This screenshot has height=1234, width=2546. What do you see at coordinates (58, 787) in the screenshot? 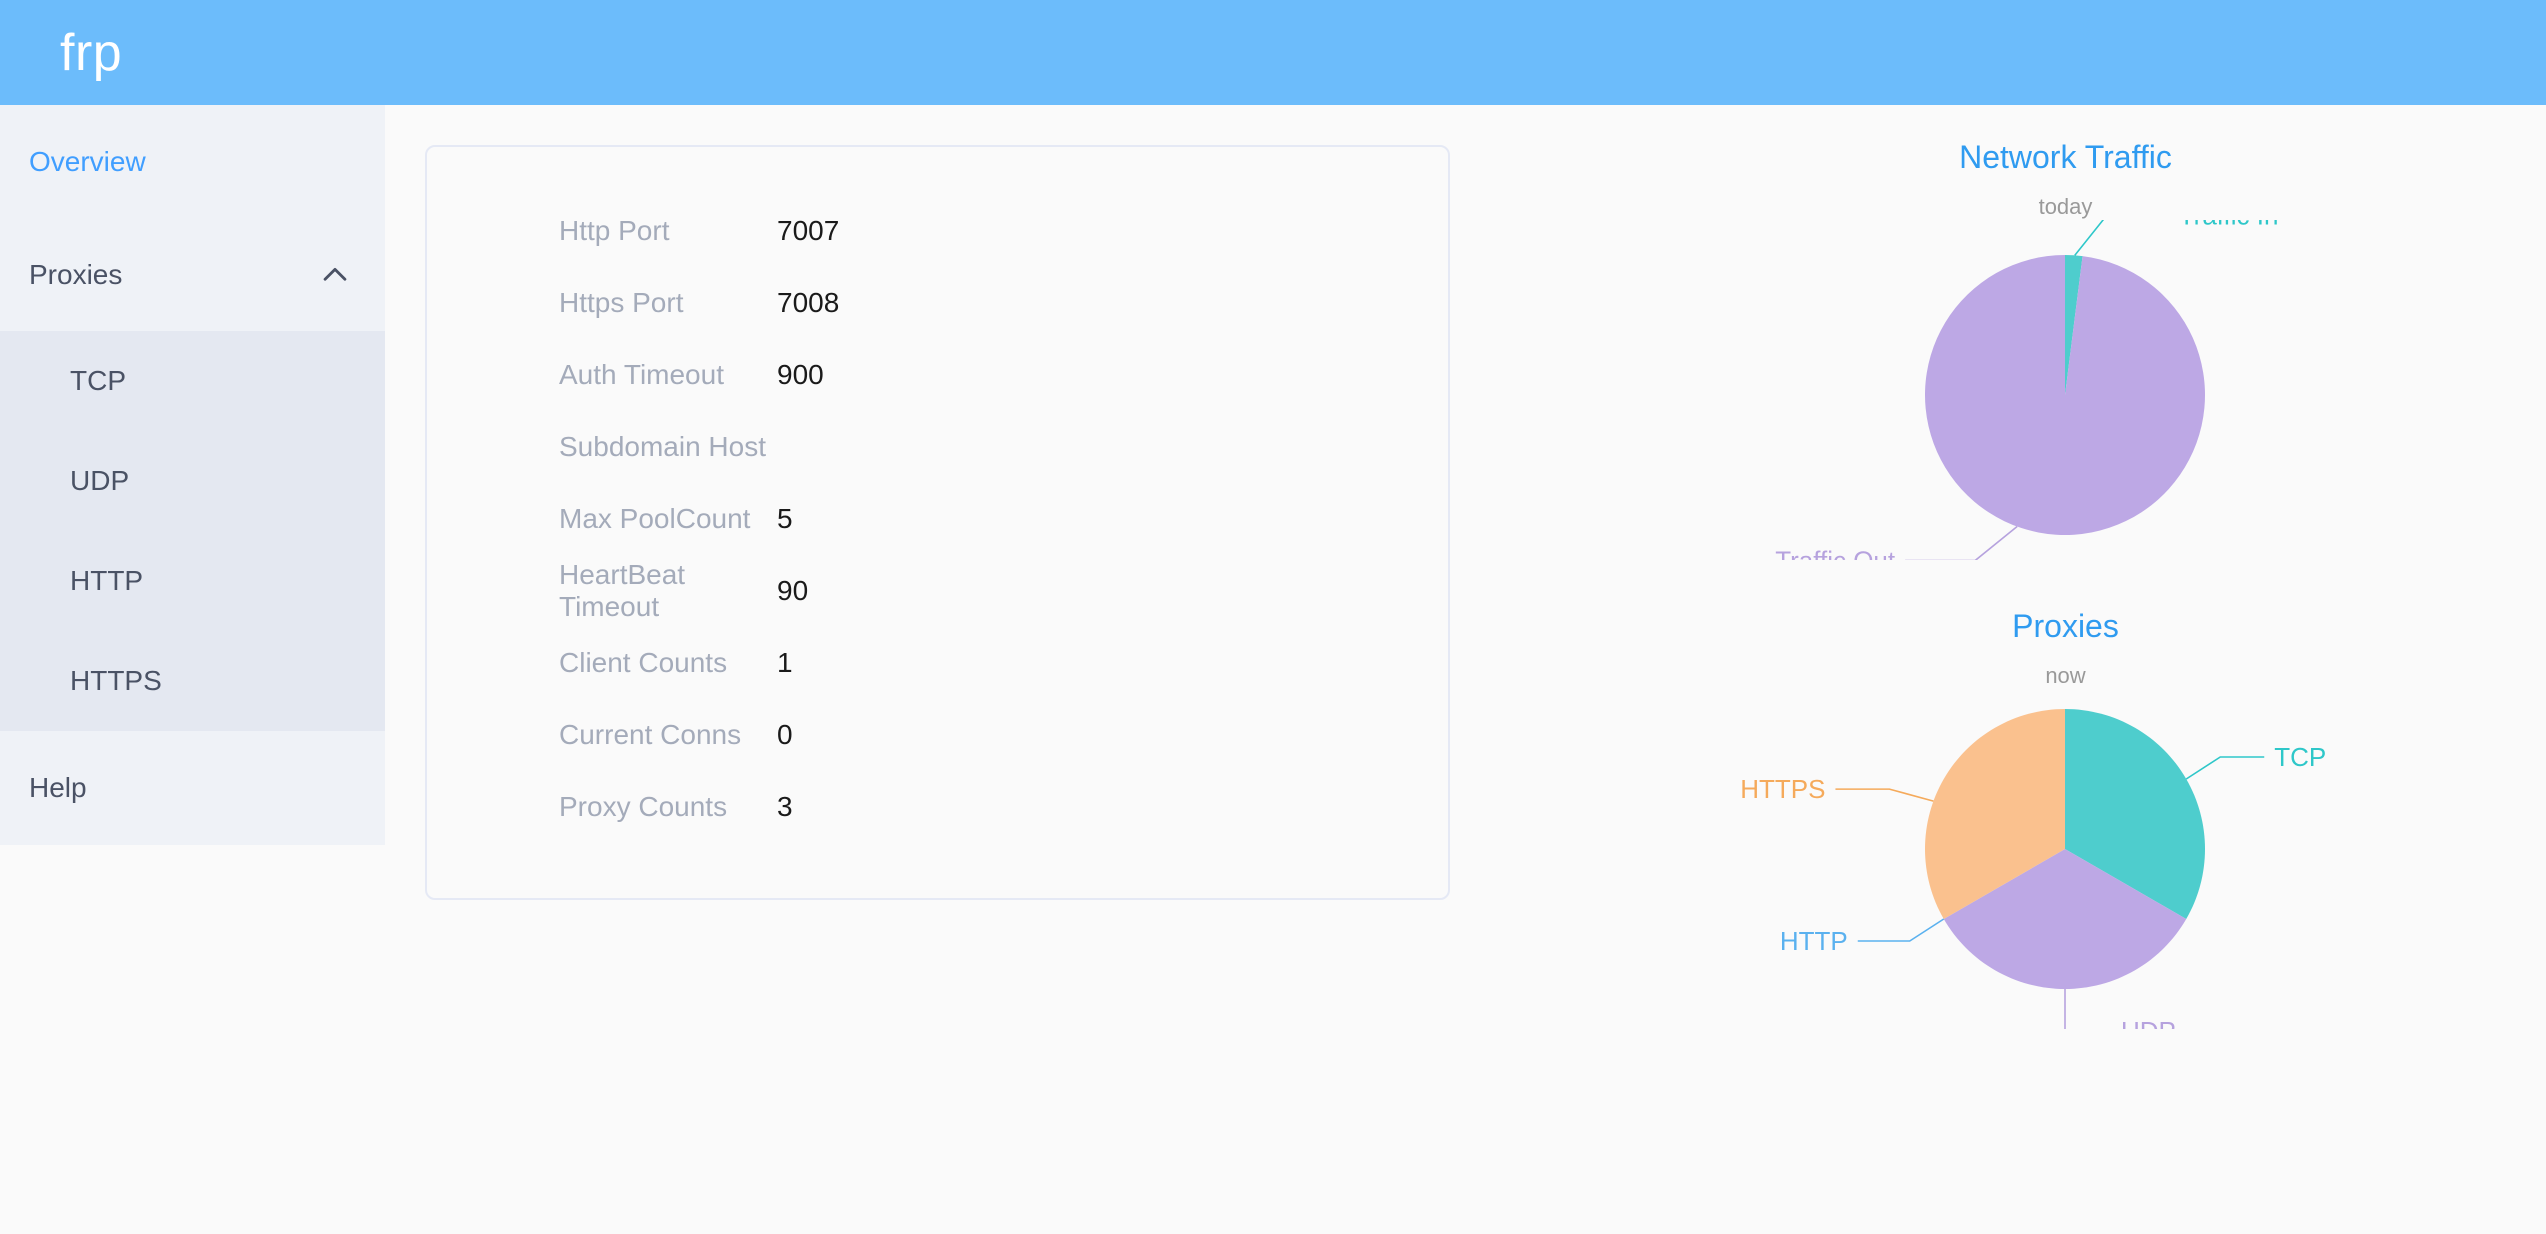
I see `sidebar-item-label-help: Help` at bounding box center [58, 787].